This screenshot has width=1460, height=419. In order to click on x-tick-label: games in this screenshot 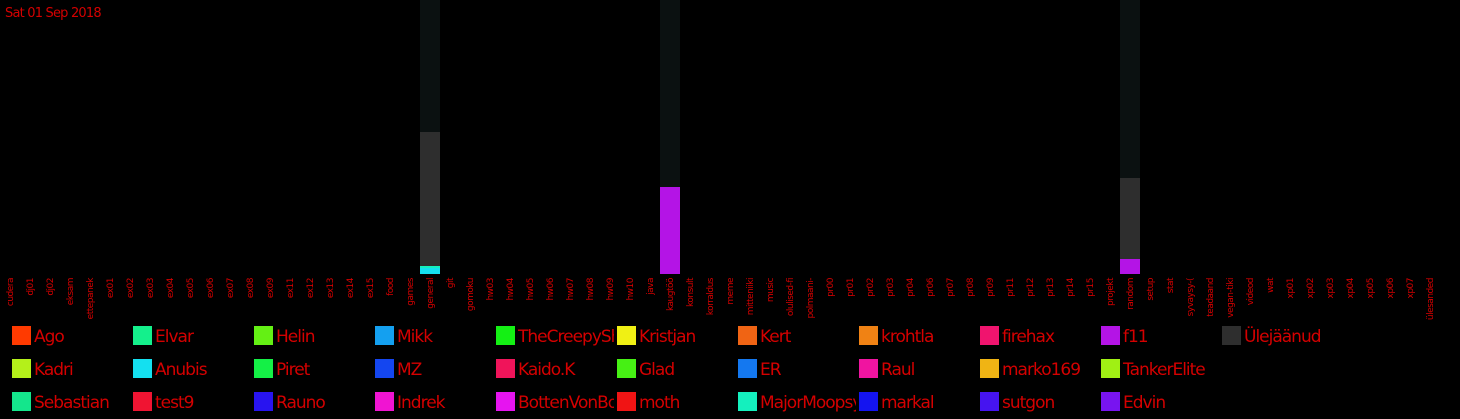, I will do `click(411, 291)`.